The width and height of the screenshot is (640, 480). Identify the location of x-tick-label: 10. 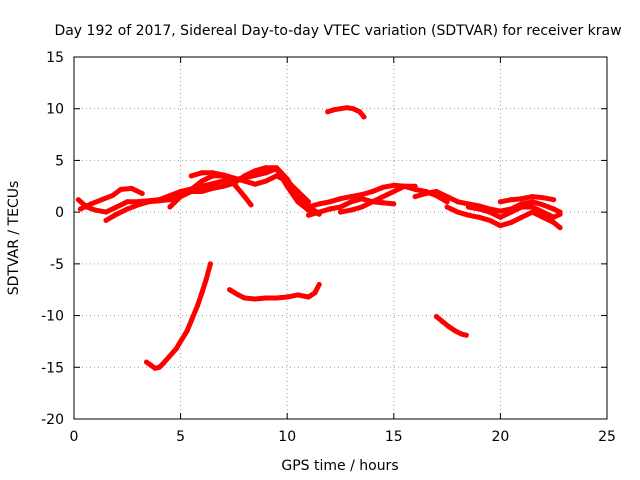
(287, 437).